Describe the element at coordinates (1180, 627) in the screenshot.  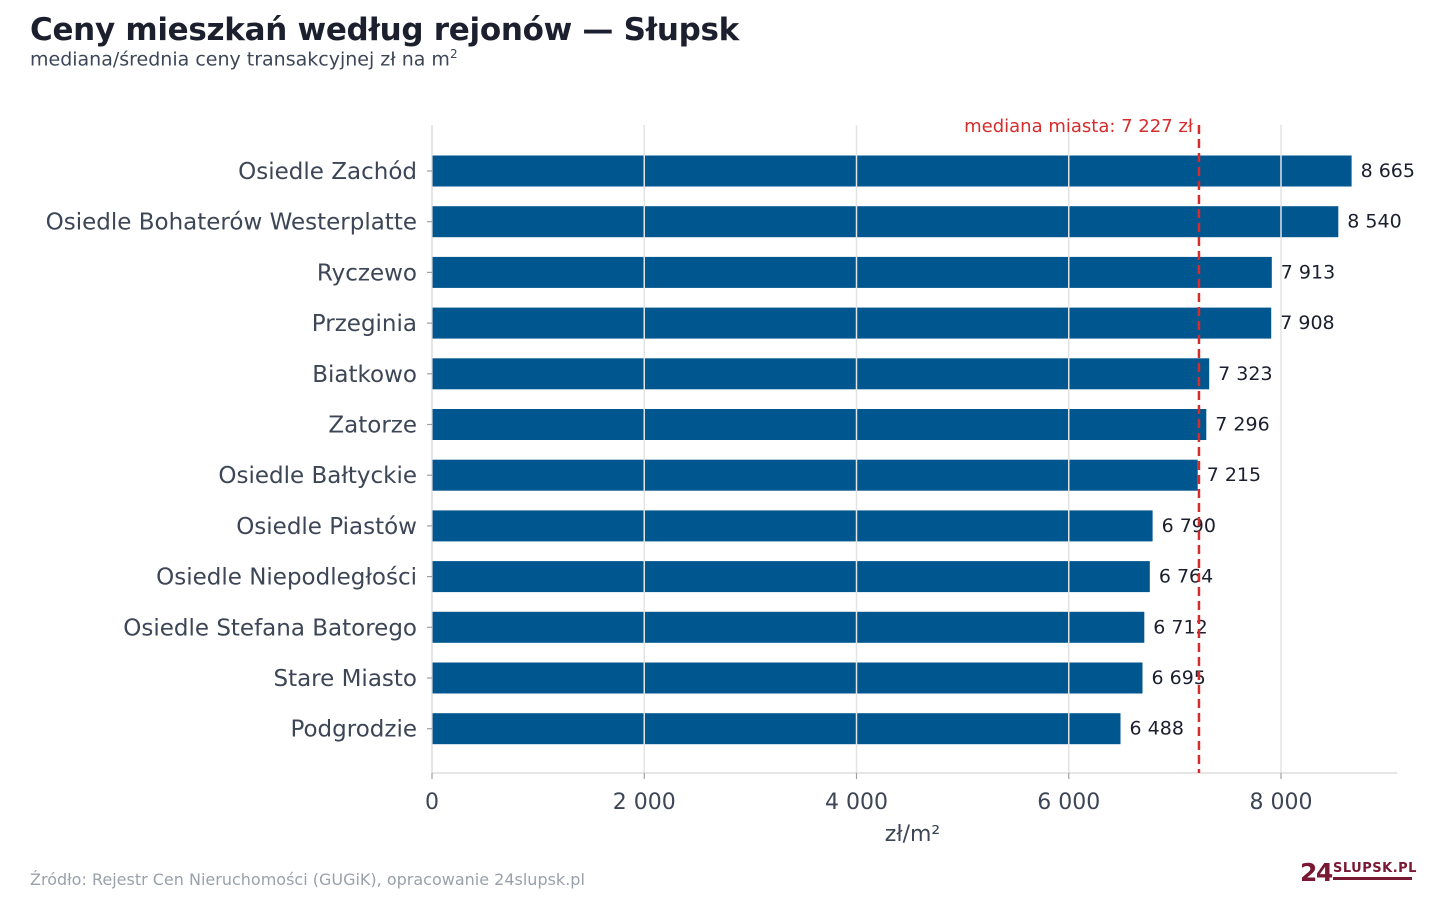
I see `value-label-9: 6 712` at that location.